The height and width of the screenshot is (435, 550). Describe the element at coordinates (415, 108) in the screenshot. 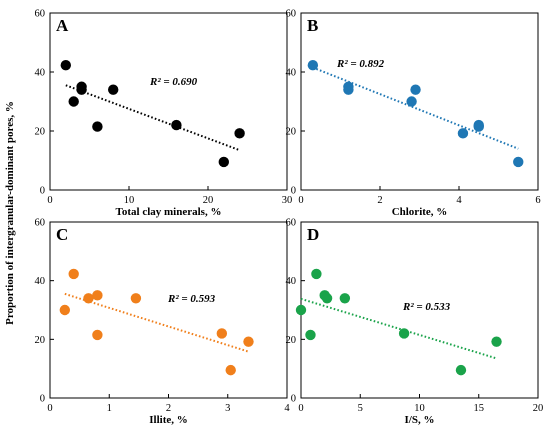

I see `panel-b-trendline` at that location.